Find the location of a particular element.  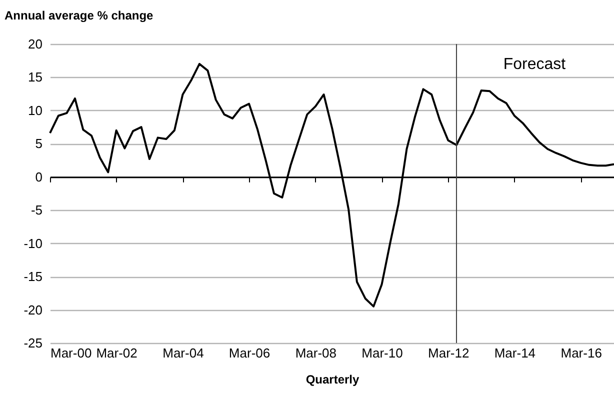

x-tick-label: Mar-14 is located at coordinates (515, 353).